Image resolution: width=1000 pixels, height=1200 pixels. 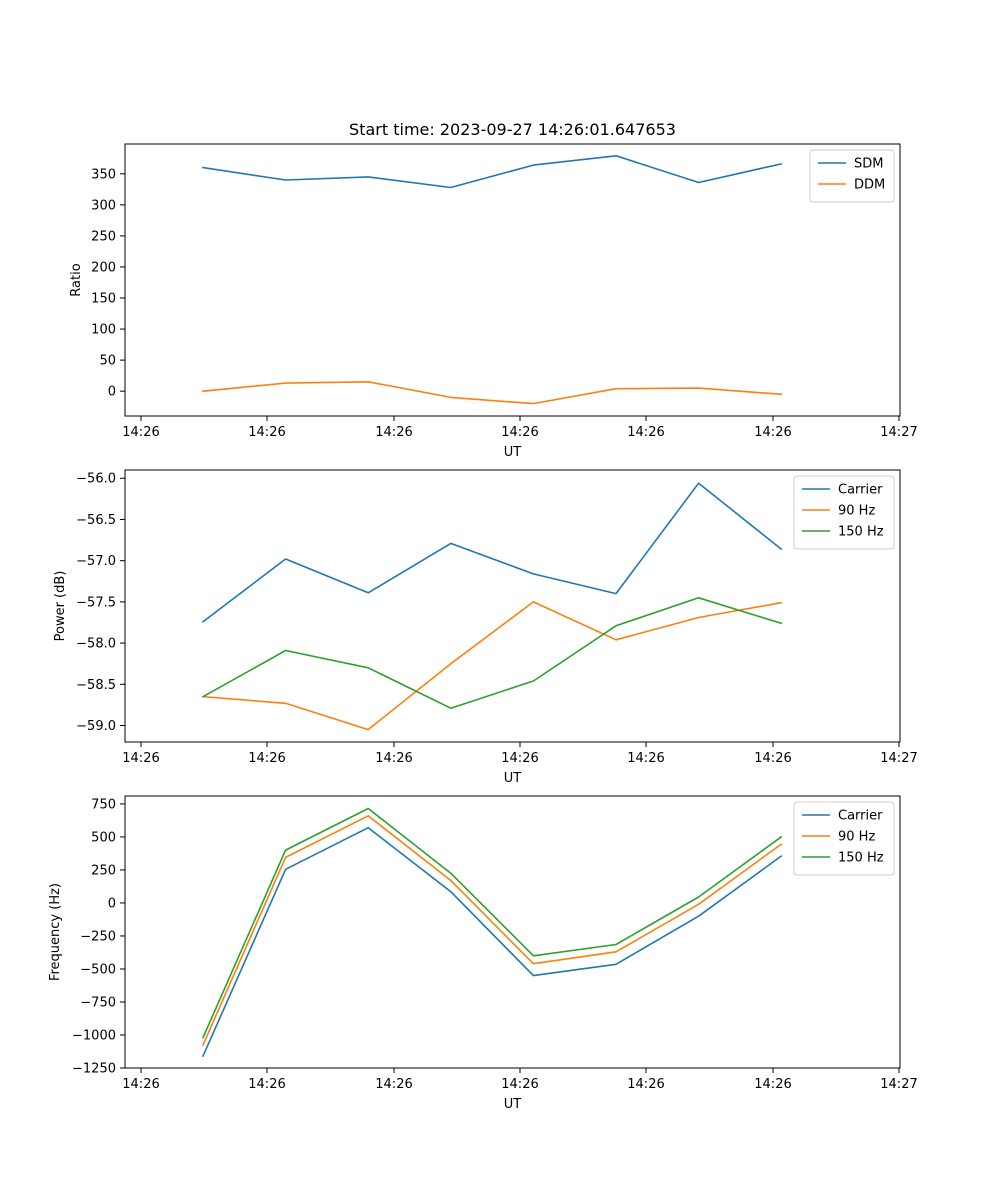 I want to click on y-tick-label: −250, so click(x=98, y=936).